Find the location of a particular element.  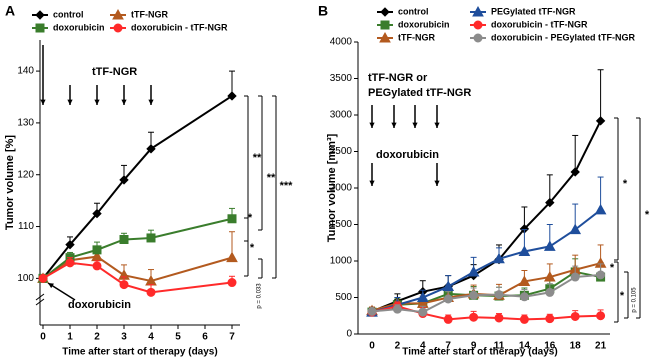

x-tick-label: 1 is located at coordinates (70, 337).